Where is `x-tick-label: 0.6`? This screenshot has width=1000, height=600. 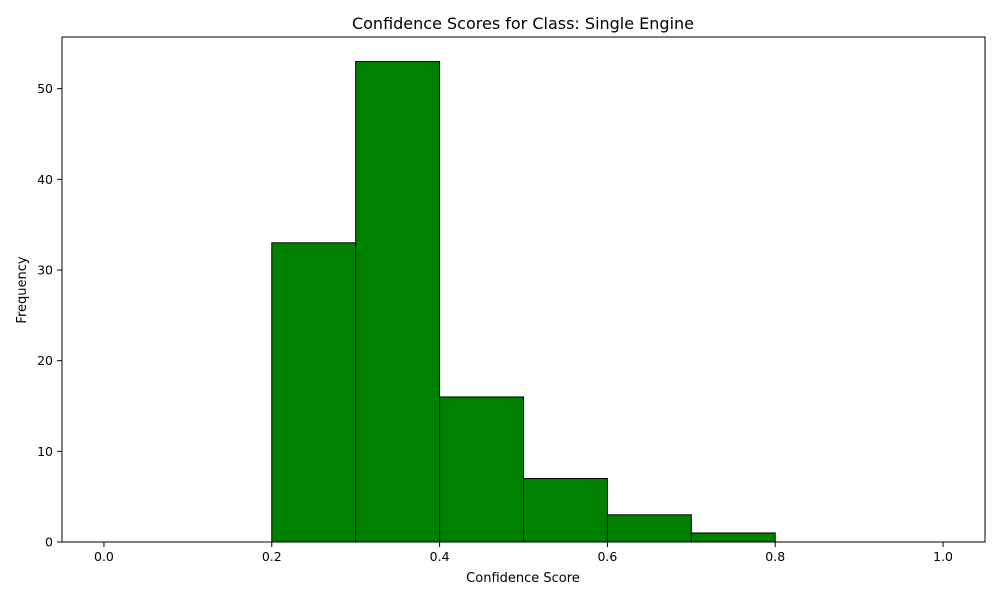
x-tick-label: 0.6 is located at coordinates (607, 556).